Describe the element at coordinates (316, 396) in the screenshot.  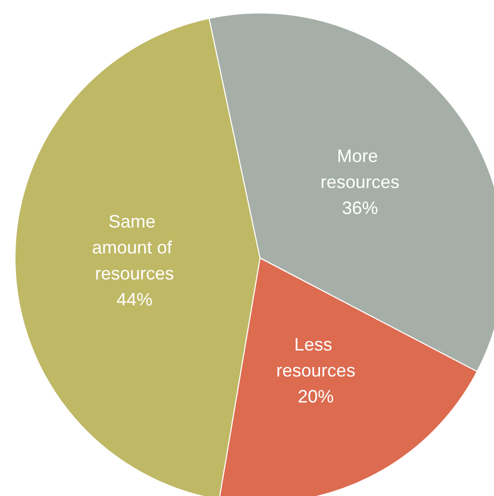
I see `data-label: 20%` at that location.